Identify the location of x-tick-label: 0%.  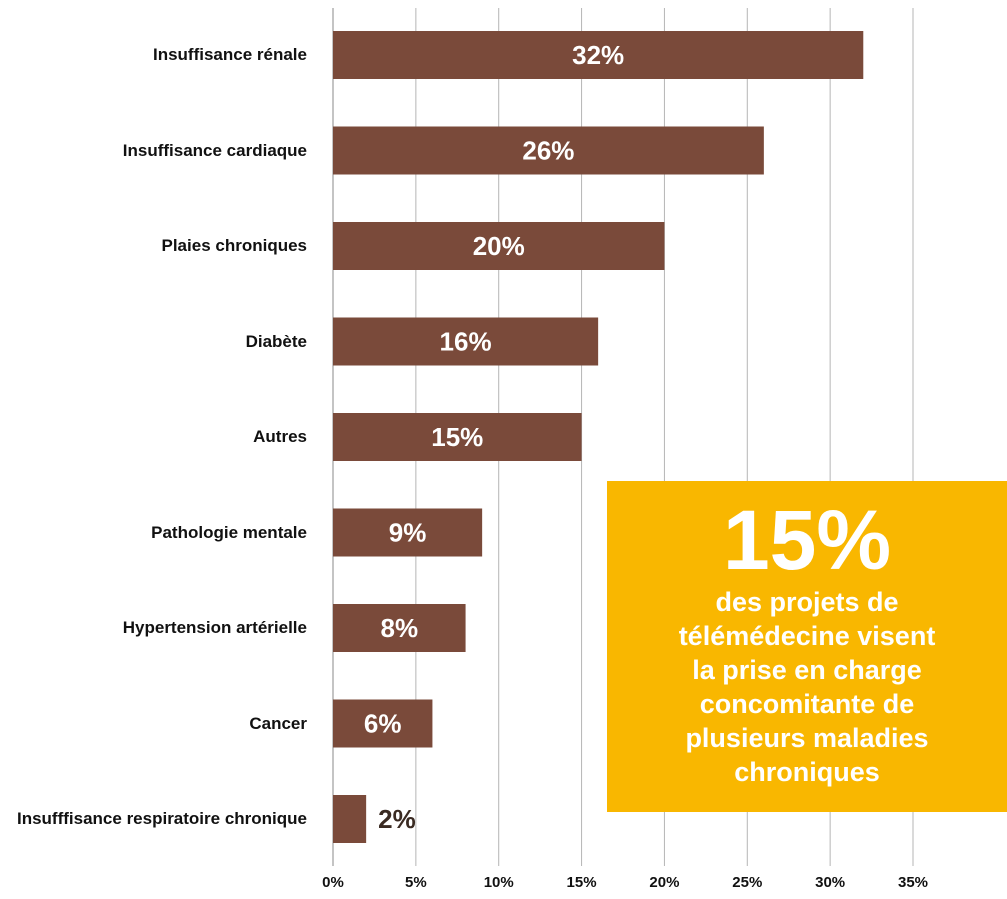
(333, 882).